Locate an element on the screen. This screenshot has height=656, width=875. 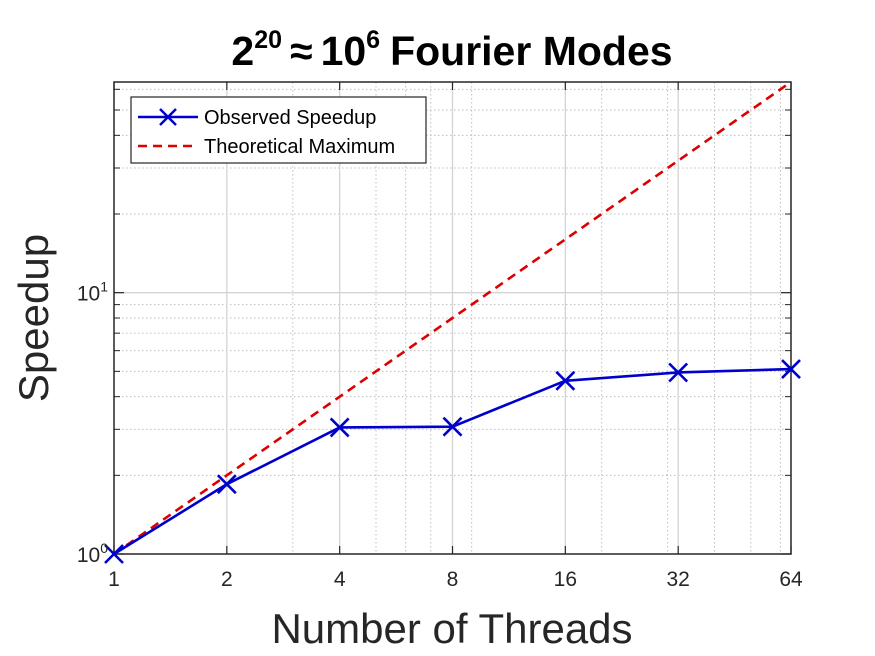
title-exp2: 6 is located at coordinates (373, 40).